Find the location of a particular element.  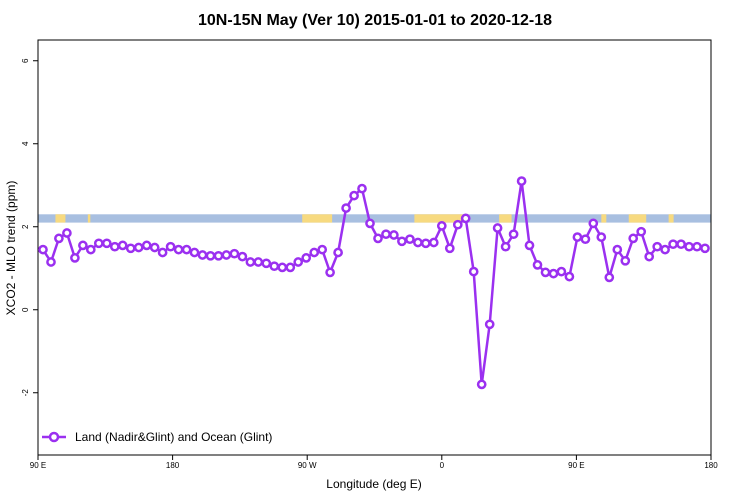

y-axis: -2 0 2 4 6 is located at coordinates (29, 227).